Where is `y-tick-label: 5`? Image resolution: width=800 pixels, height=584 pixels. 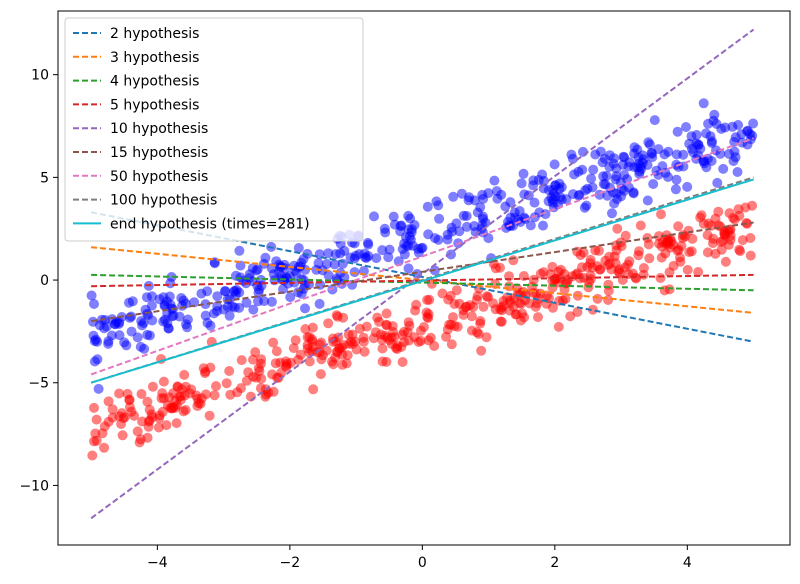
y-tick-label: 5 is located at coordinates (44, 178).